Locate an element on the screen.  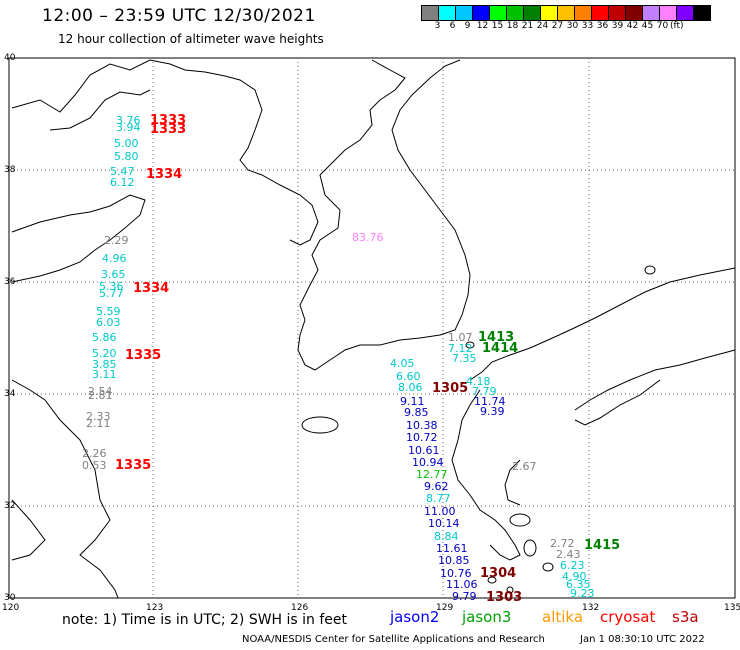
lat-label: 32 is located at coordinates (9, 506).